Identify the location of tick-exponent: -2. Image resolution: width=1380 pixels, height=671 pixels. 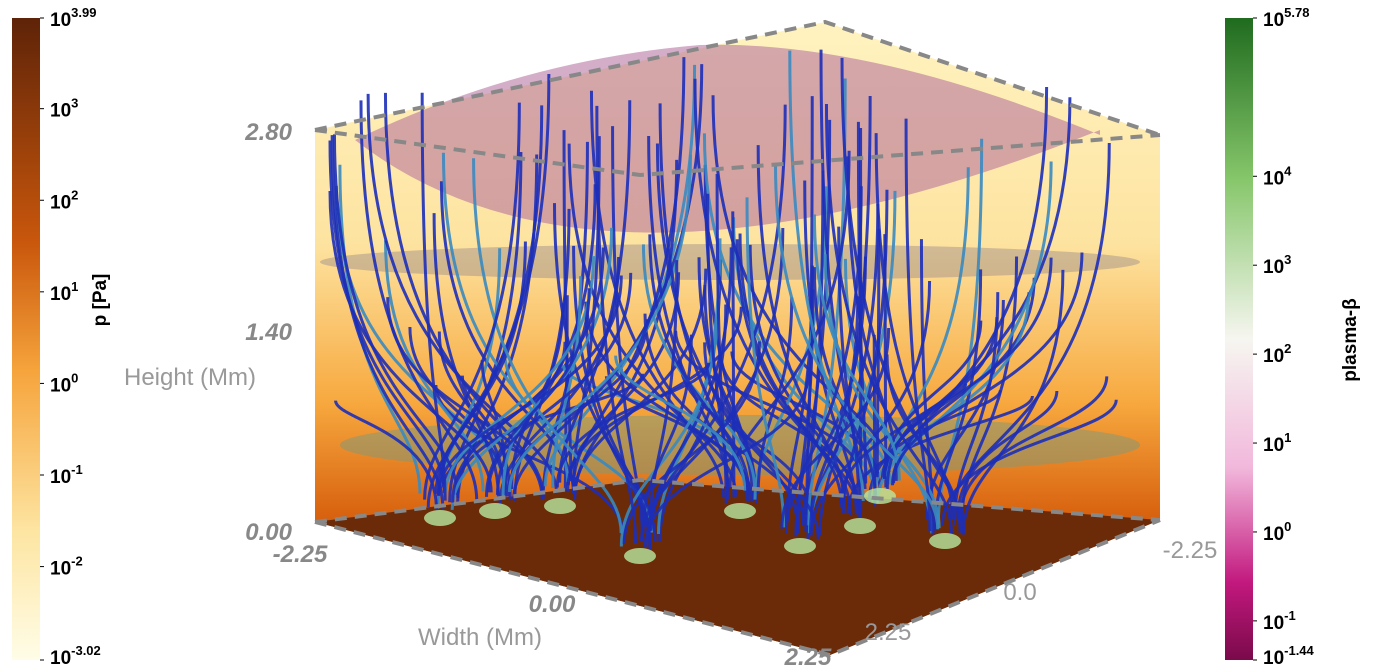
(77, 561).